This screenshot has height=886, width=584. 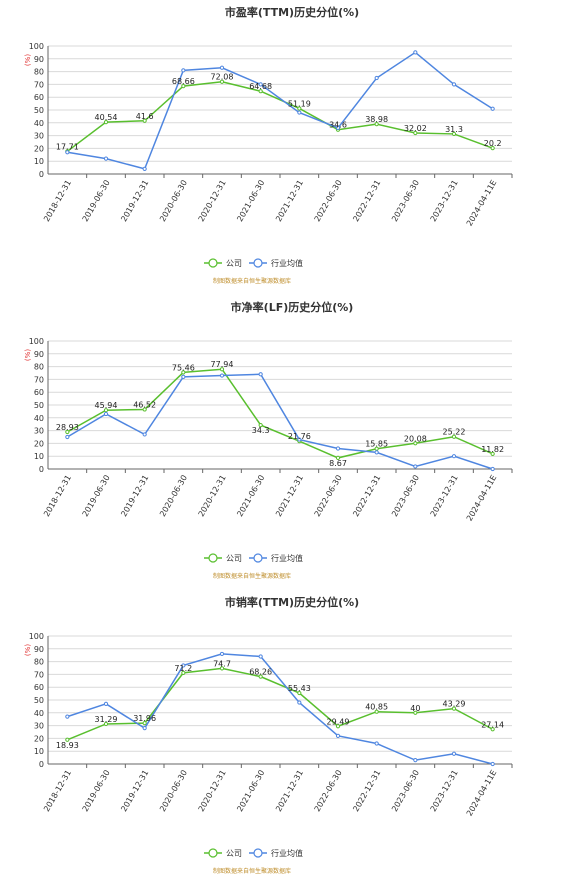 I want to click on chart-title: 市净率(LF)历史分位(%), so click(x=292, y=307).